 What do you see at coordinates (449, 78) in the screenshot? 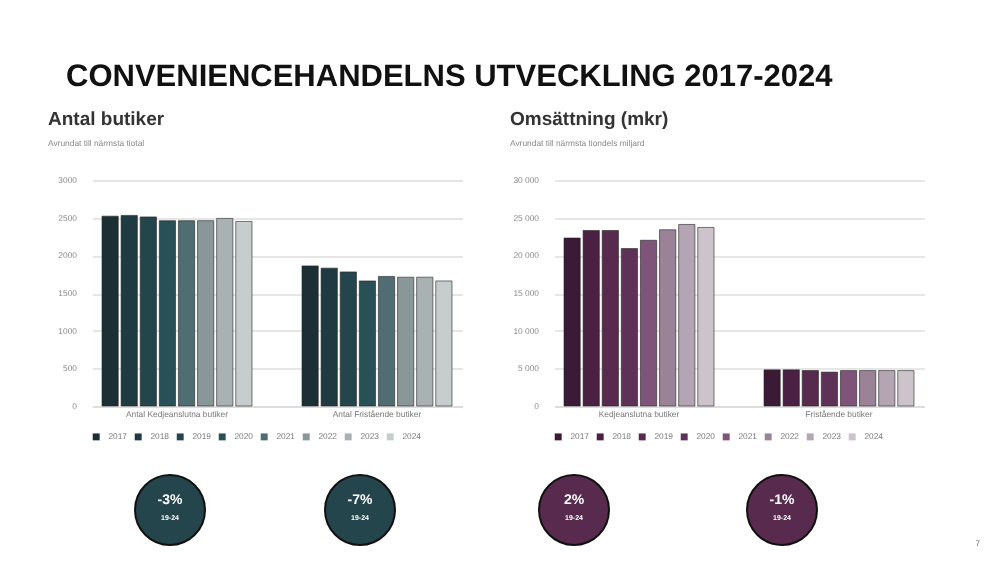
I see `text: CONVENIENCEHANDELNS UTVECKLING 2017-2024` at bounding box center [449, 78].